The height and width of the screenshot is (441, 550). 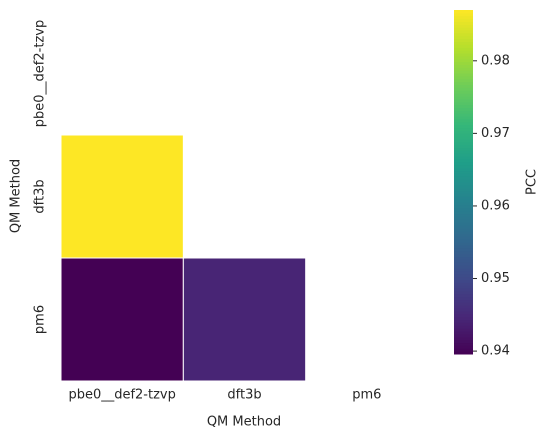 What do you see at coordinates (495, 60) in the screenshot?
I see `colorbar-tick-label: 0.98` at bounding box center [495, 60].